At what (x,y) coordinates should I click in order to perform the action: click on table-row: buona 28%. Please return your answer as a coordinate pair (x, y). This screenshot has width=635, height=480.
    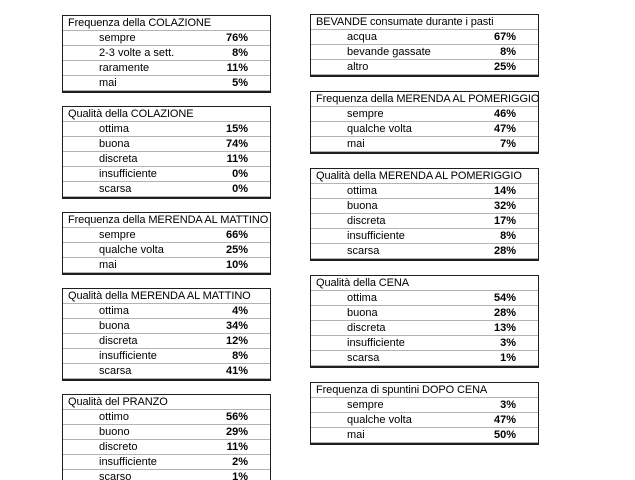
    Looking at the image, I should click on (424, 313).